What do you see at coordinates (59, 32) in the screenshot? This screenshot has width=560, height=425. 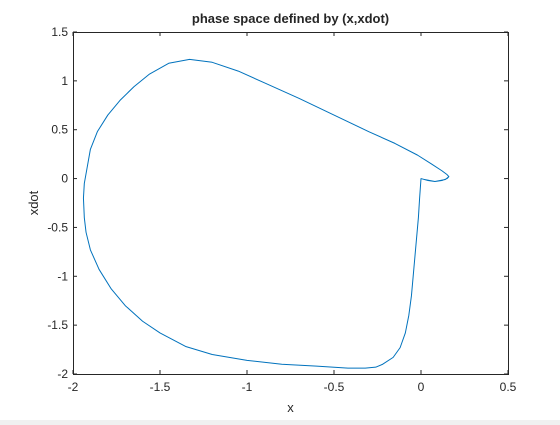 I see `y-tick-label: 1.5` at bounding box center [59, 32].